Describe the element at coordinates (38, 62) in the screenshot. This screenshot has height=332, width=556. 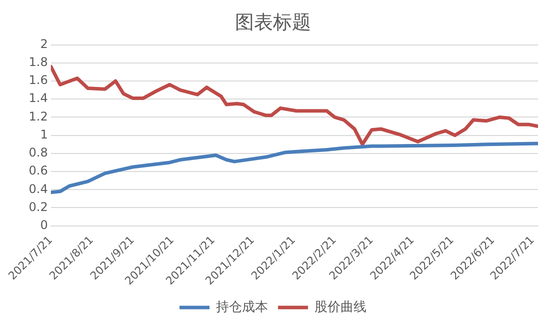
I see `y-tick-label: 1.8` at that location.